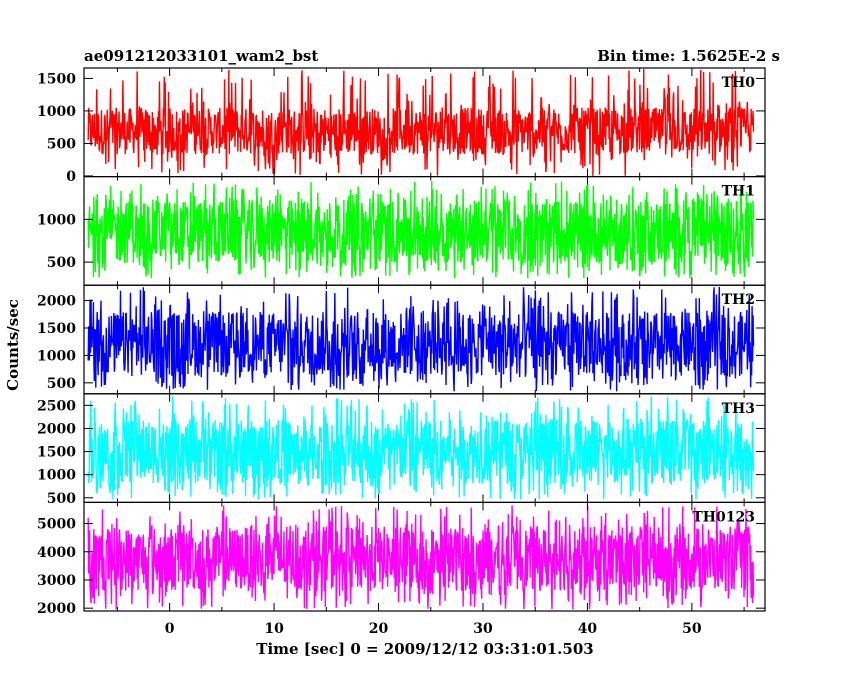  I want to click on panel-label-th1: TH1, so click(738, 192).